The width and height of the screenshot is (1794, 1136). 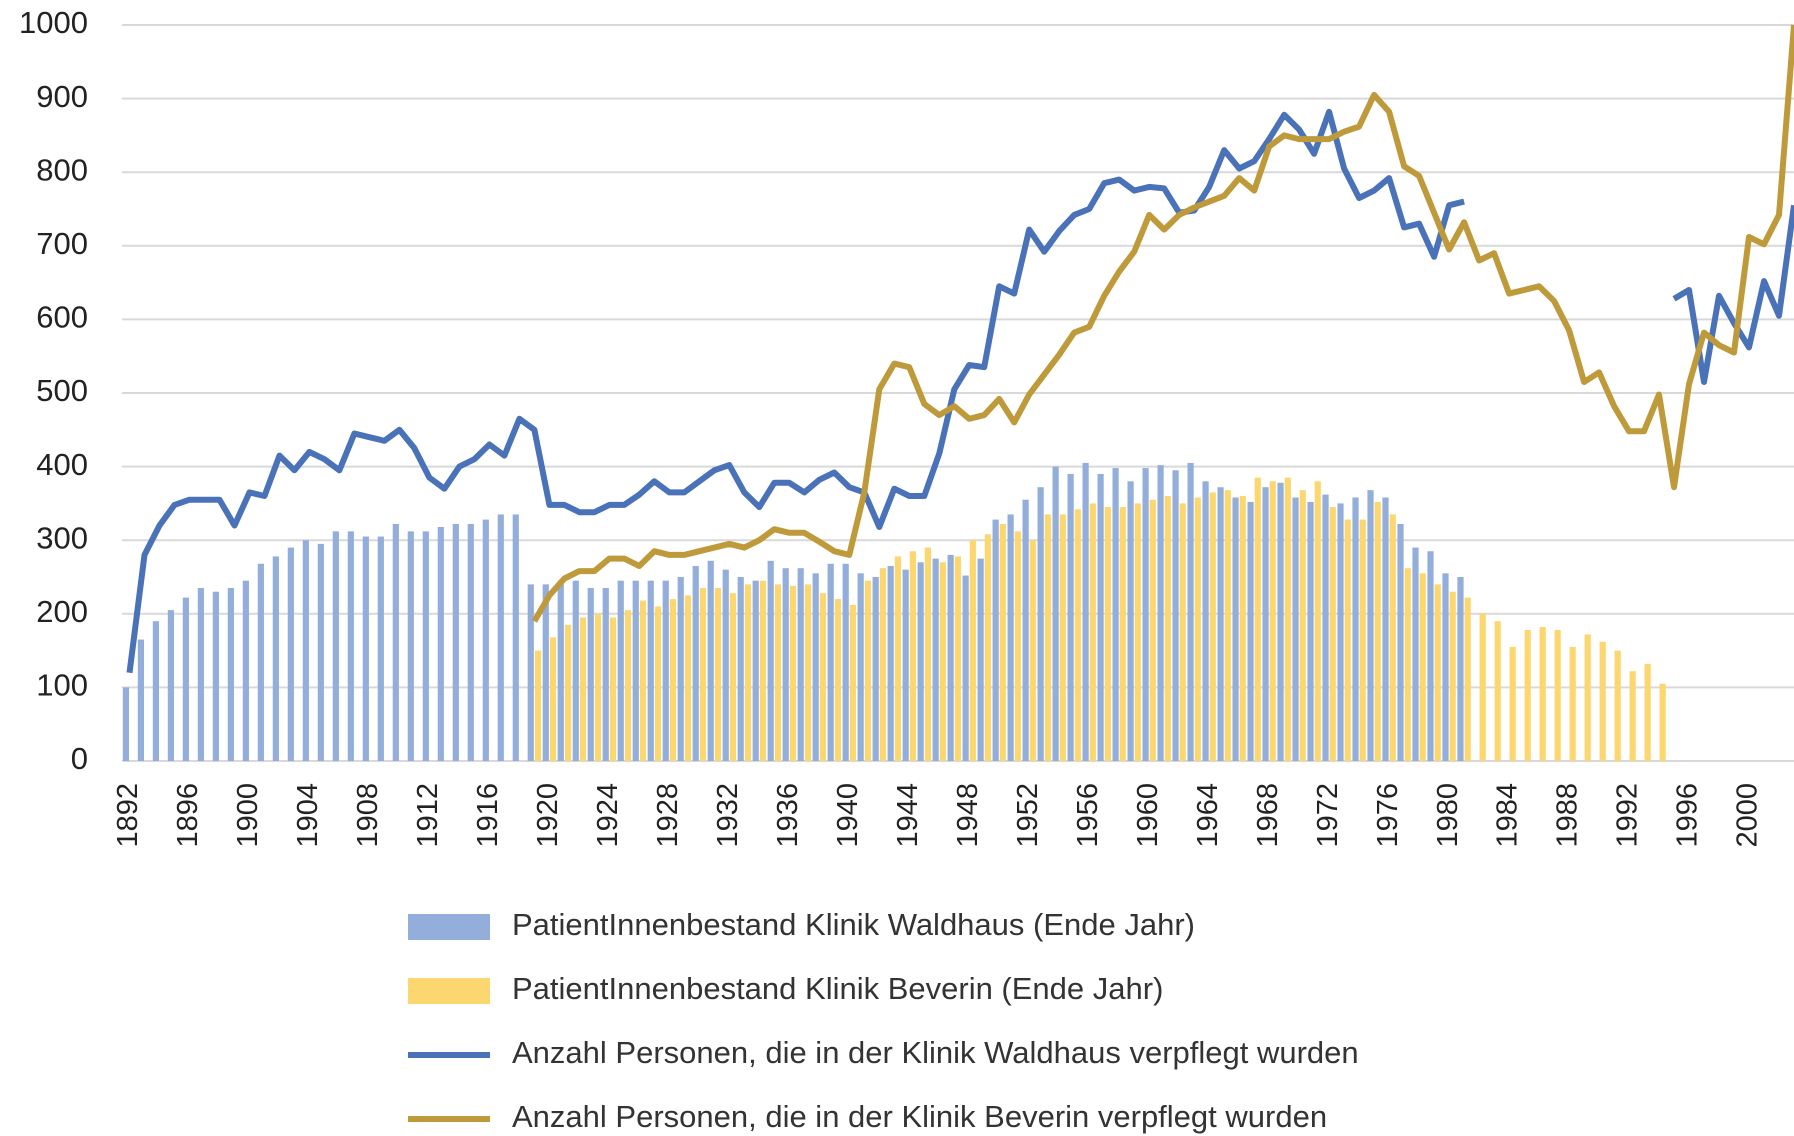 What do you see at coordinates (968, 815) in the screenshot?
I see `x-tick-label: 1948` at bounding box center [968, 815].